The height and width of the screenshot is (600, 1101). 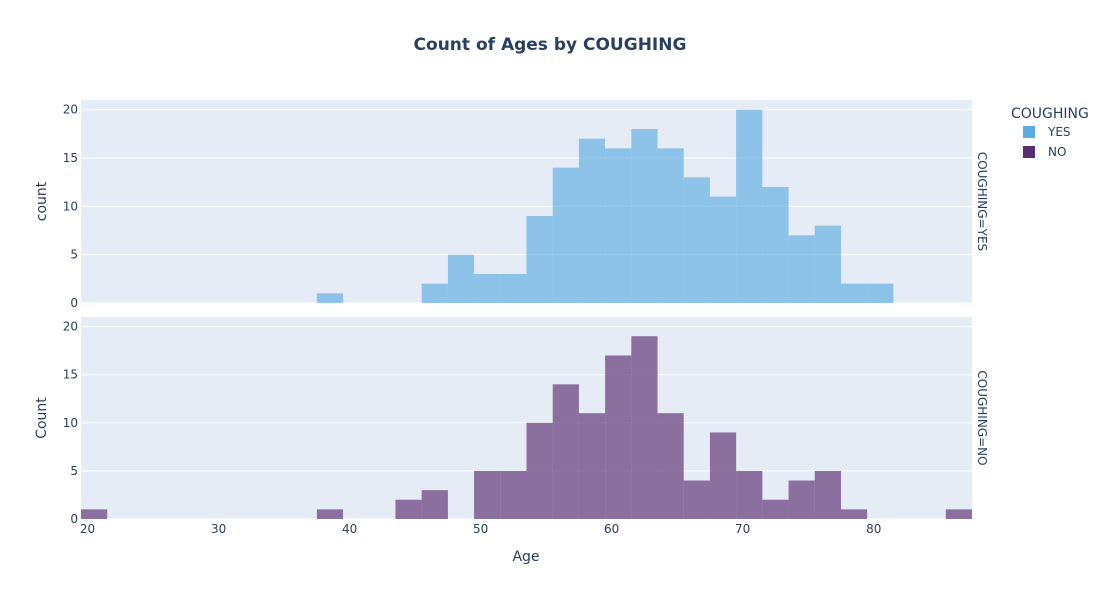 What do you see at coordinates (1059, 132) in the screenshot?
I see `legend-label: YES` at bounding box center [1059, 132].